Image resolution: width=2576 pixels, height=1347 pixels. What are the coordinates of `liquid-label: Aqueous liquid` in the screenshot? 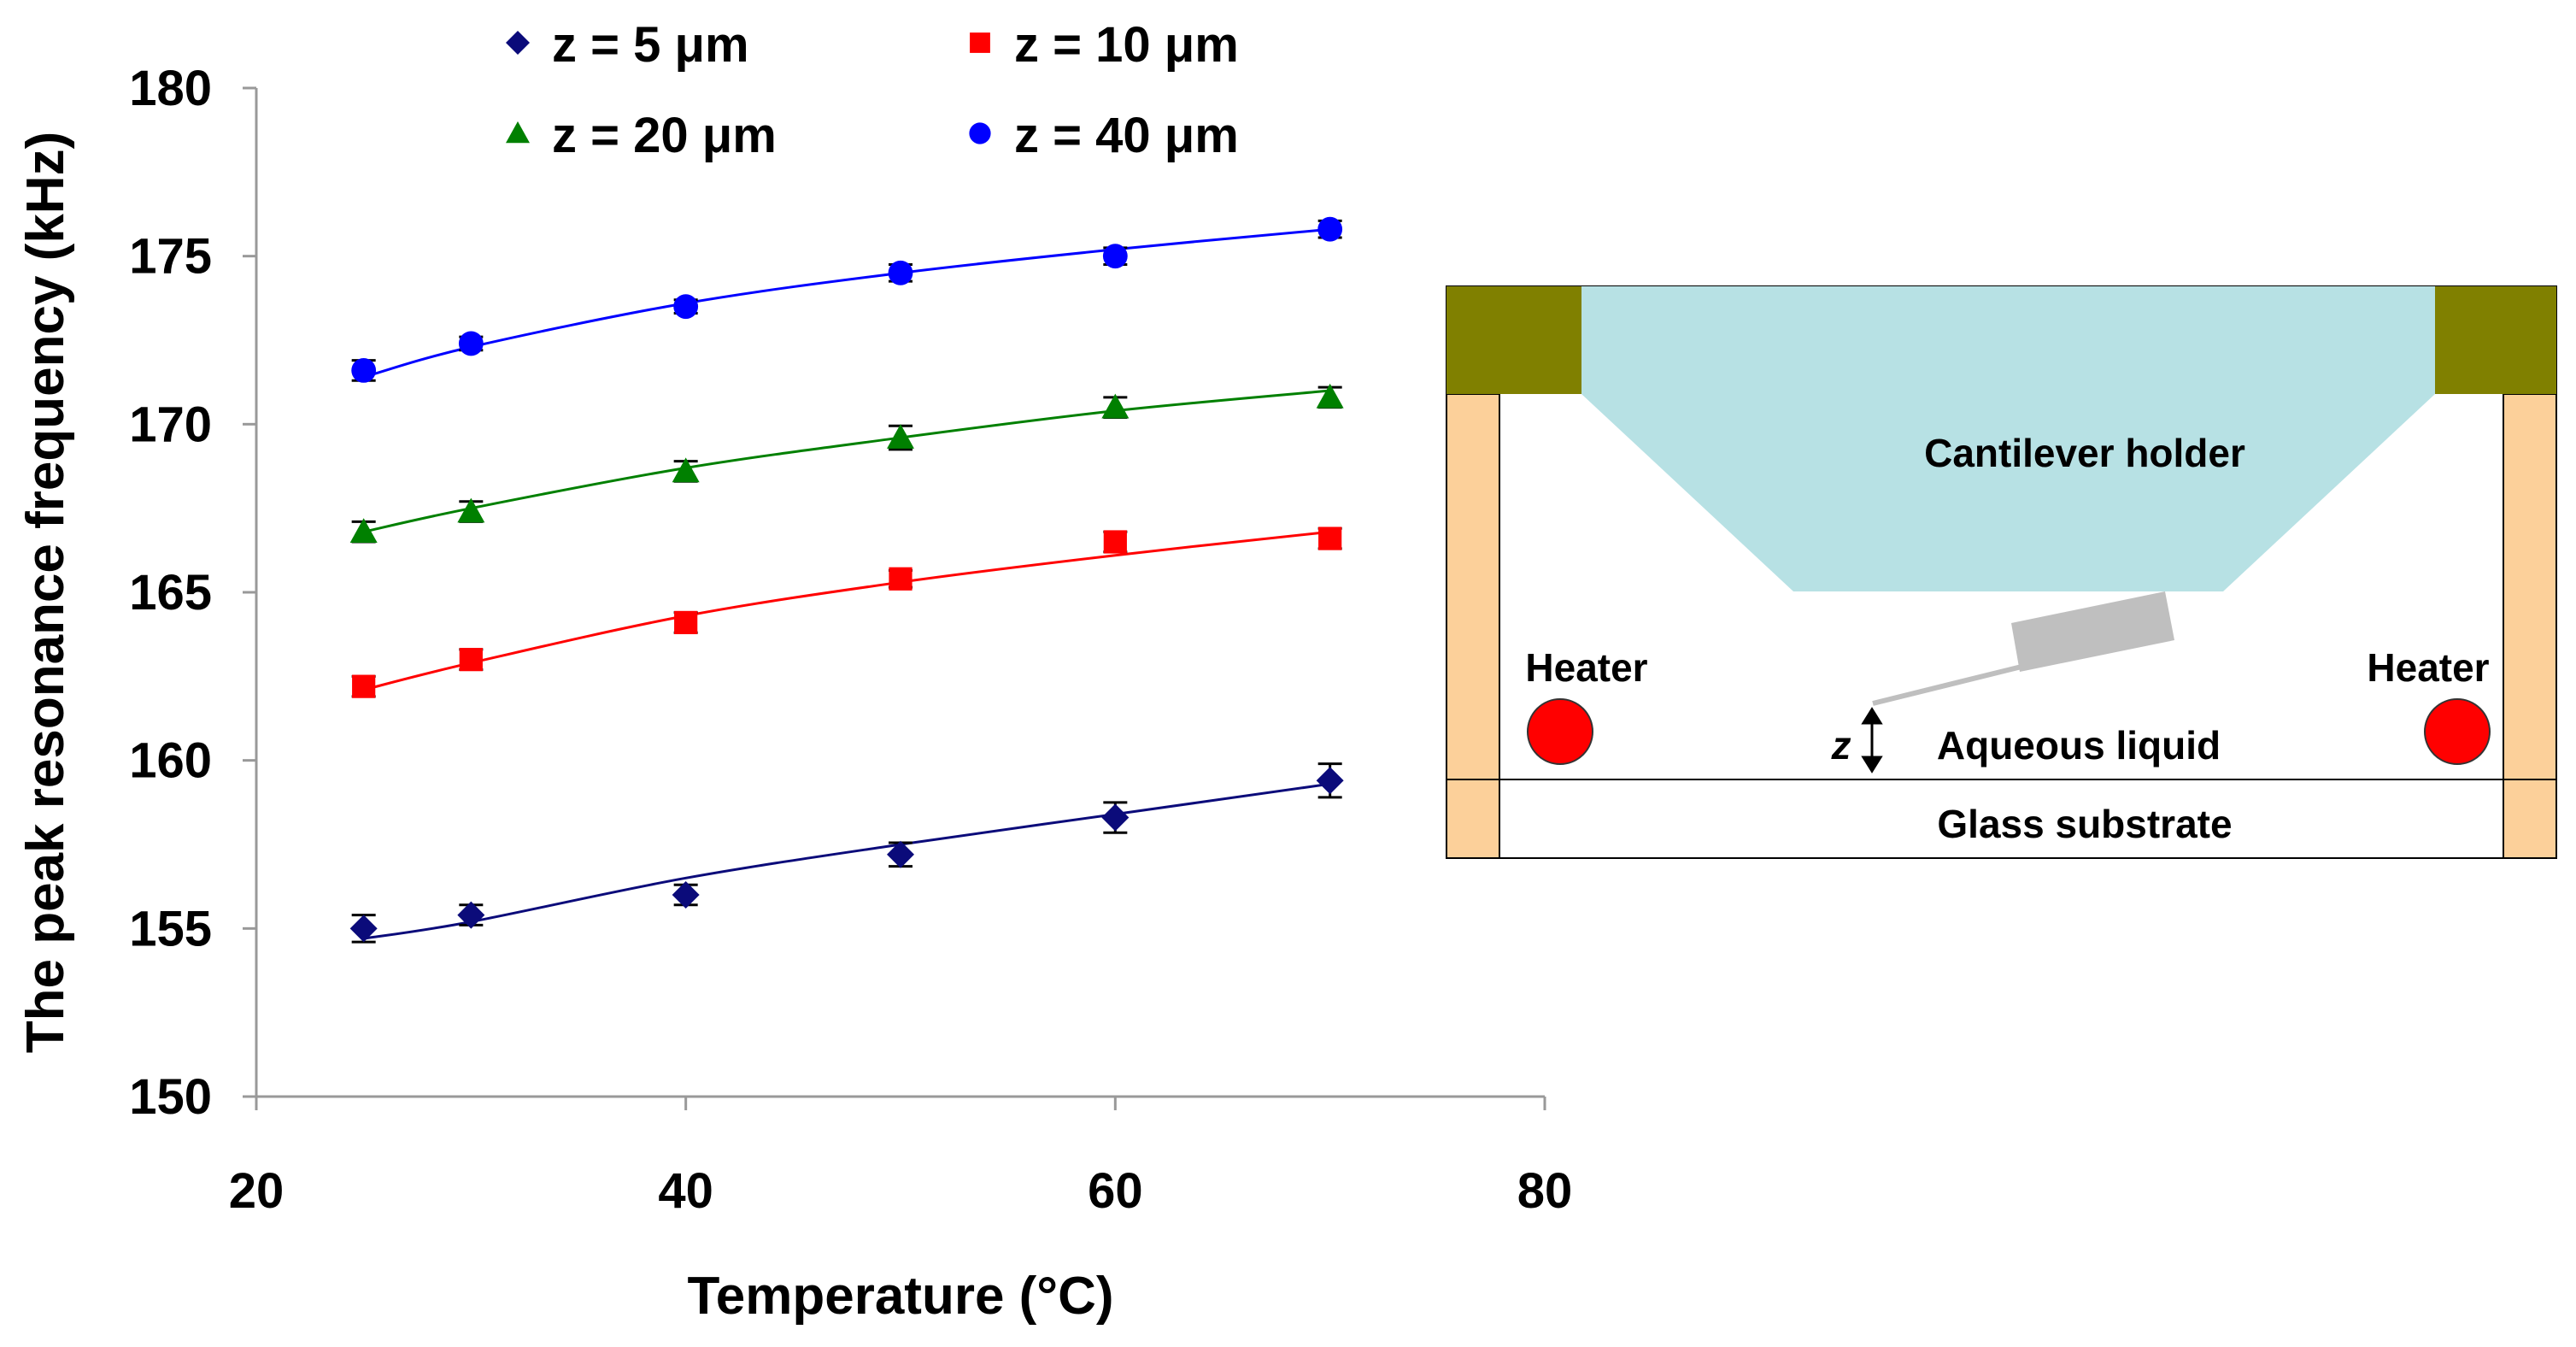 It's located at (2079, 745).